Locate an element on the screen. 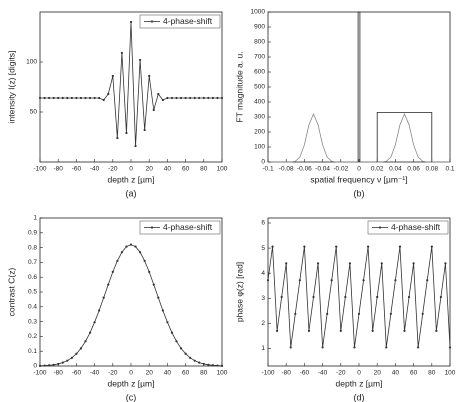 This screenshot has height=402, width=474. y-axis-label: intensity I(z) [digits] is located at coordinates (11, 87).